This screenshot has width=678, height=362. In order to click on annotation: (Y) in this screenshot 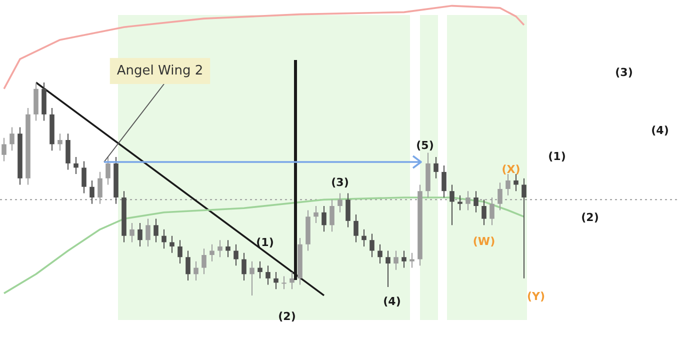, I will do `click(536, 296)`.